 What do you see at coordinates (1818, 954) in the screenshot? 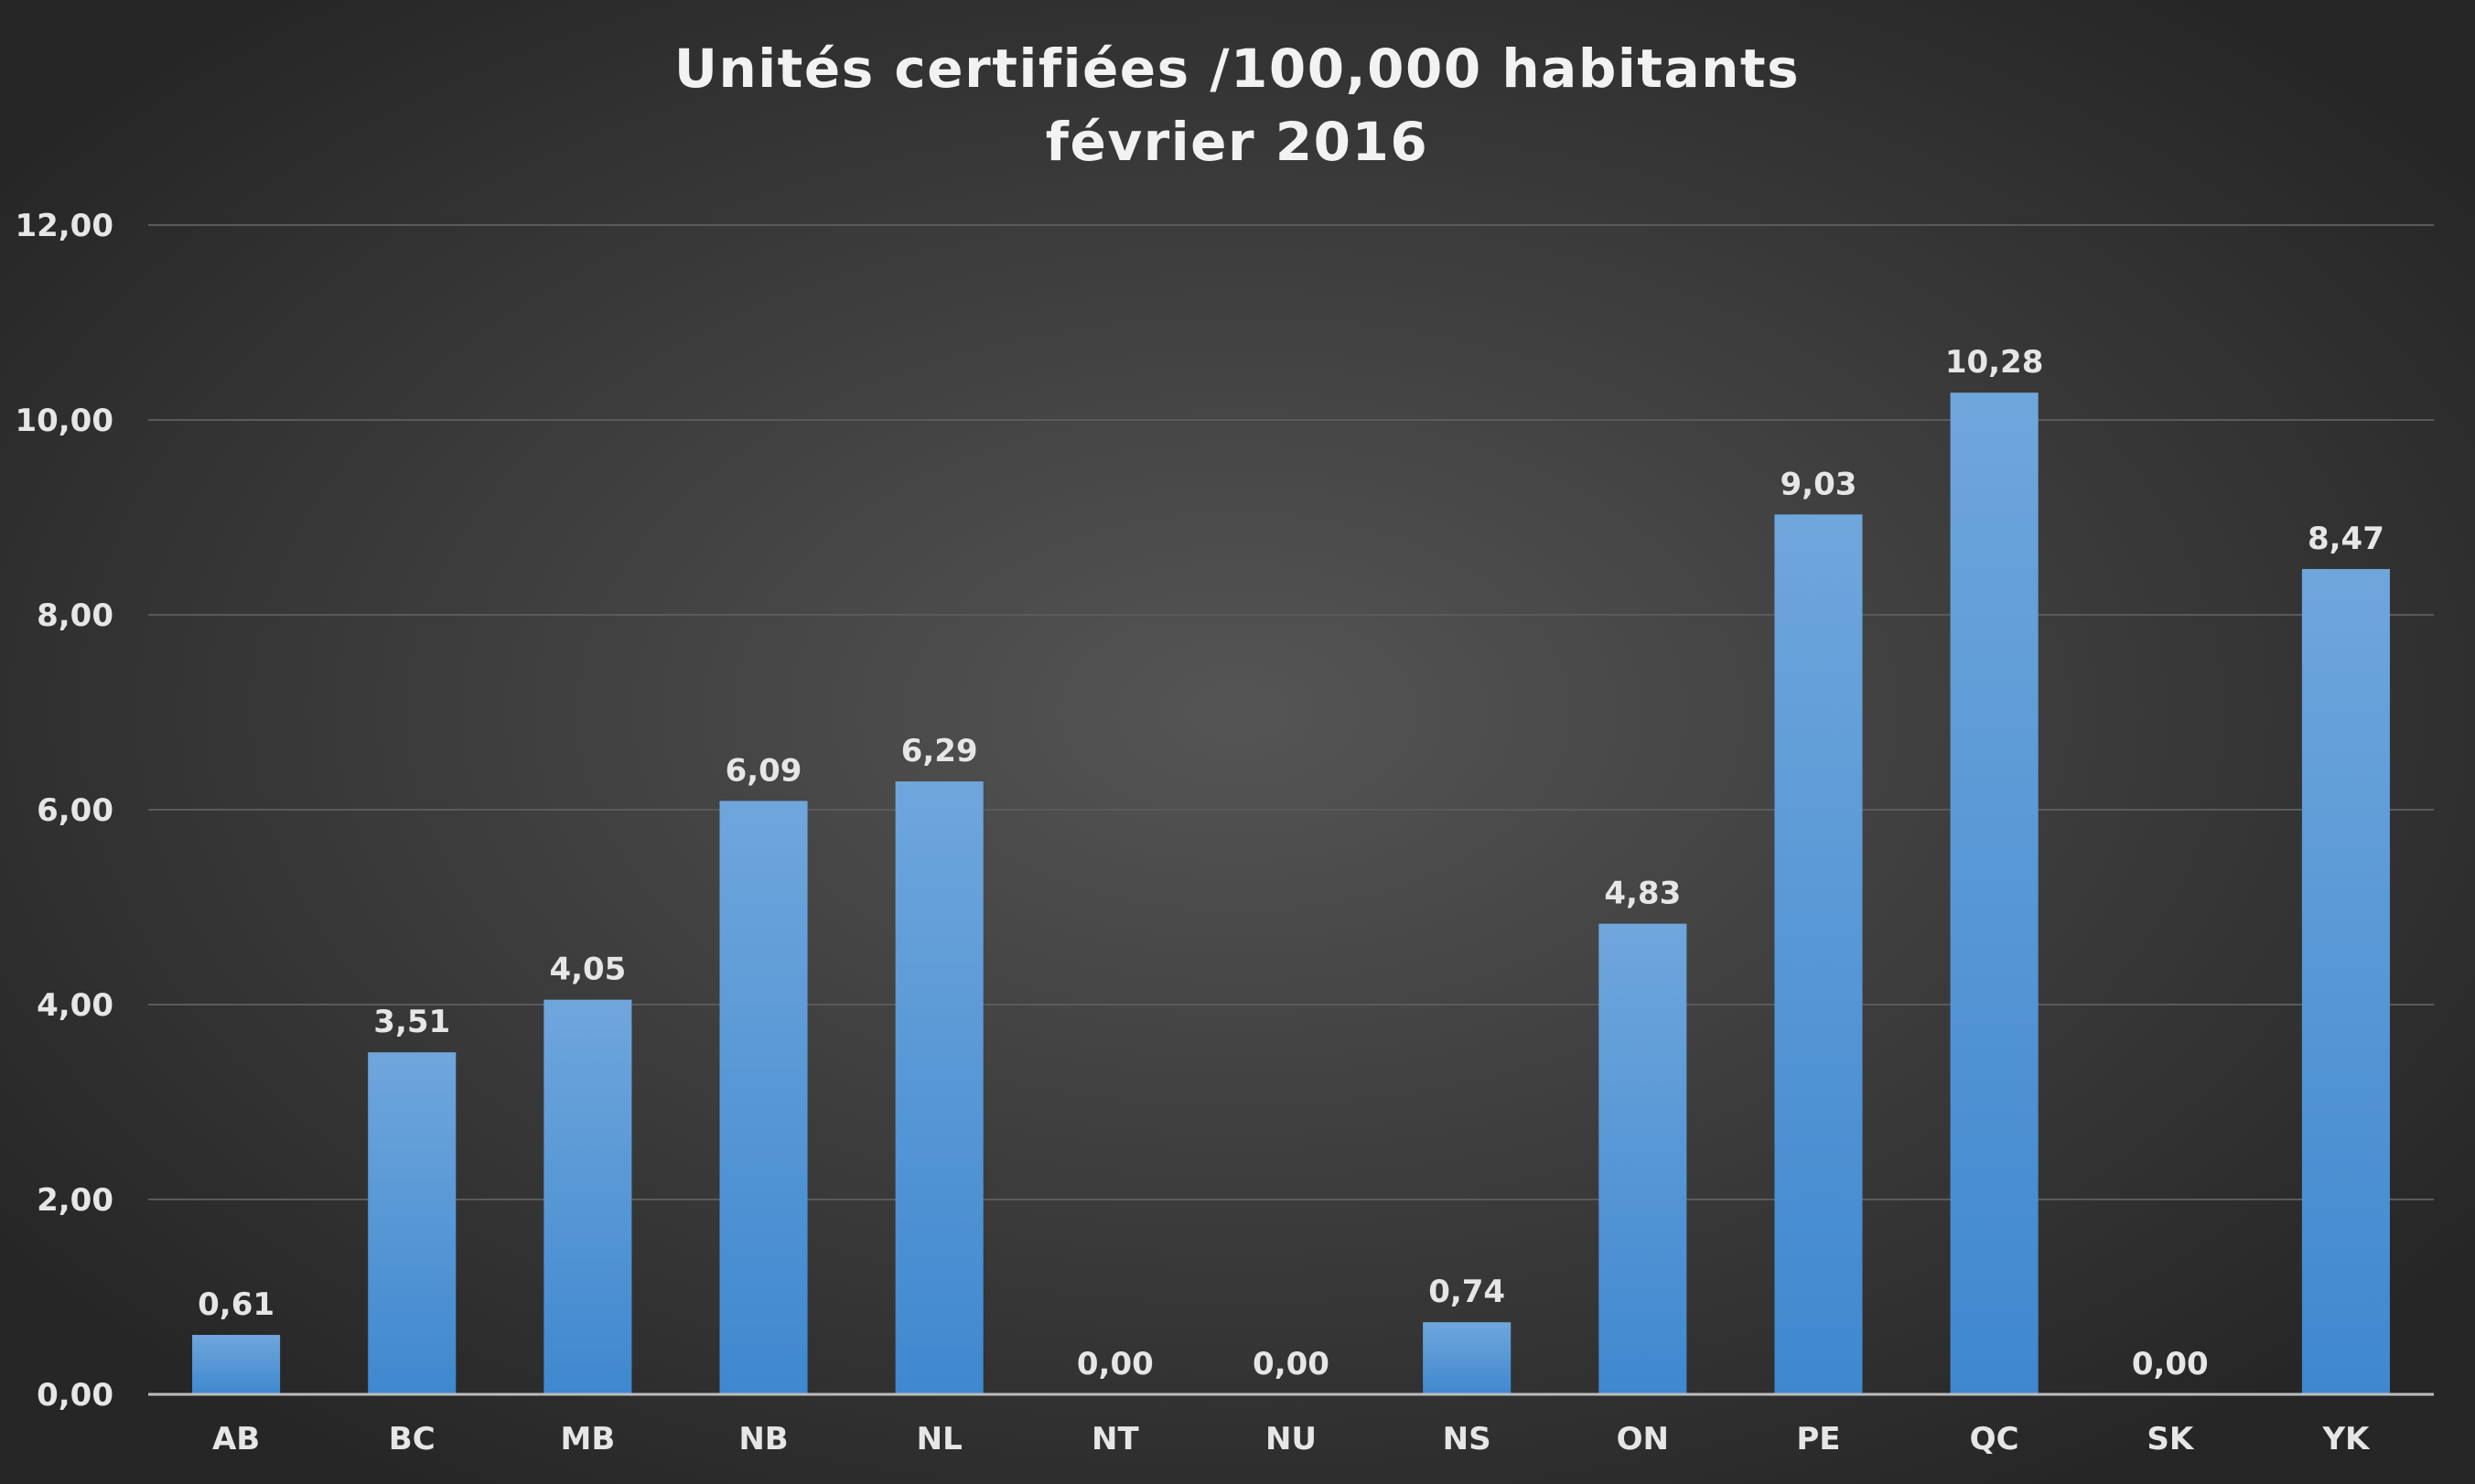
I see `bar-pe` at bounding box center [1818, 954].